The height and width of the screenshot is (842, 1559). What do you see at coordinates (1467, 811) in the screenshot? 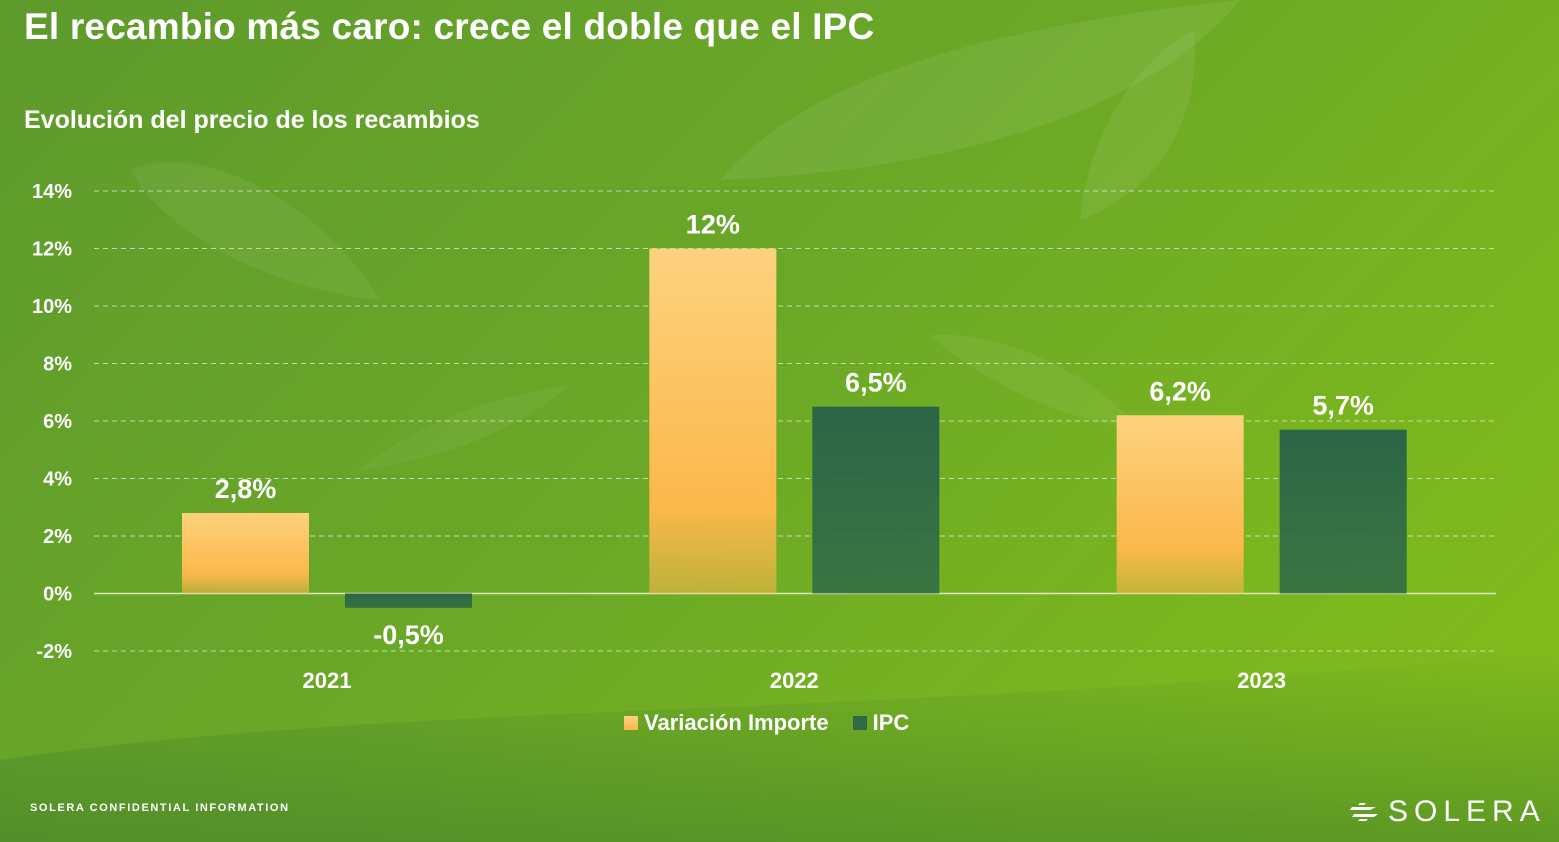
I see `logo-text: SOLERA` at bounding box center [1467, 811].